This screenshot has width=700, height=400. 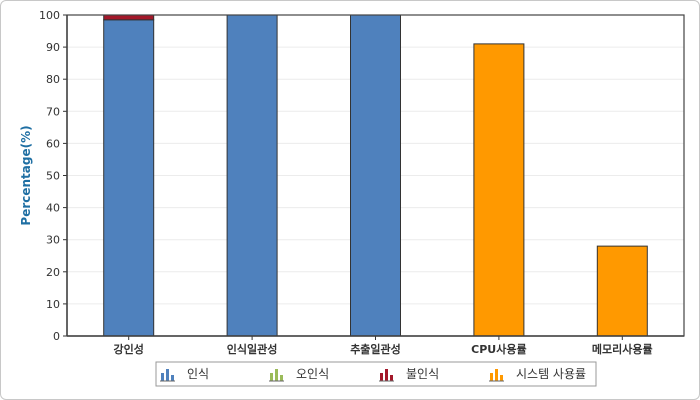 I want to click on bar-3-시스템 사용률, so click(x=499, y=190).